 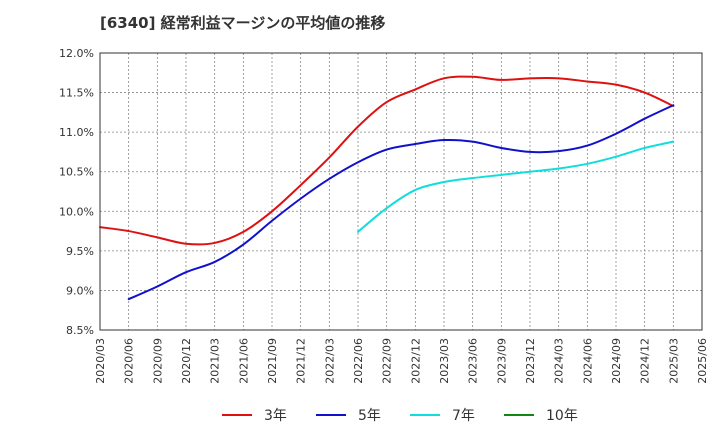 I want to click on x-tick-label: 2024/03, so click(x=559, y=361).